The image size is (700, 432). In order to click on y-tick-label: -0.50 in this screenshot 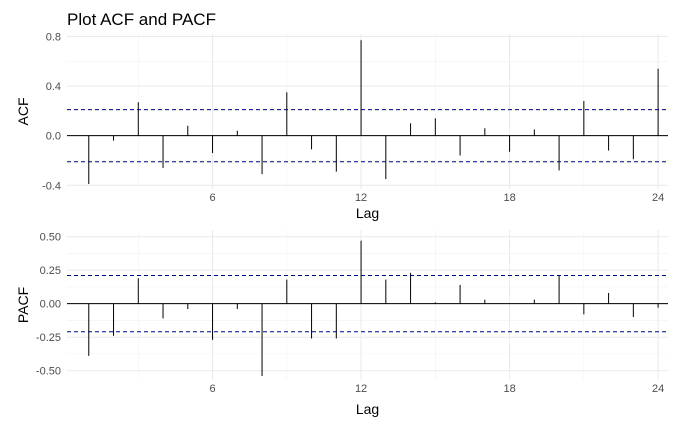, I will do `click(48, 372)`.